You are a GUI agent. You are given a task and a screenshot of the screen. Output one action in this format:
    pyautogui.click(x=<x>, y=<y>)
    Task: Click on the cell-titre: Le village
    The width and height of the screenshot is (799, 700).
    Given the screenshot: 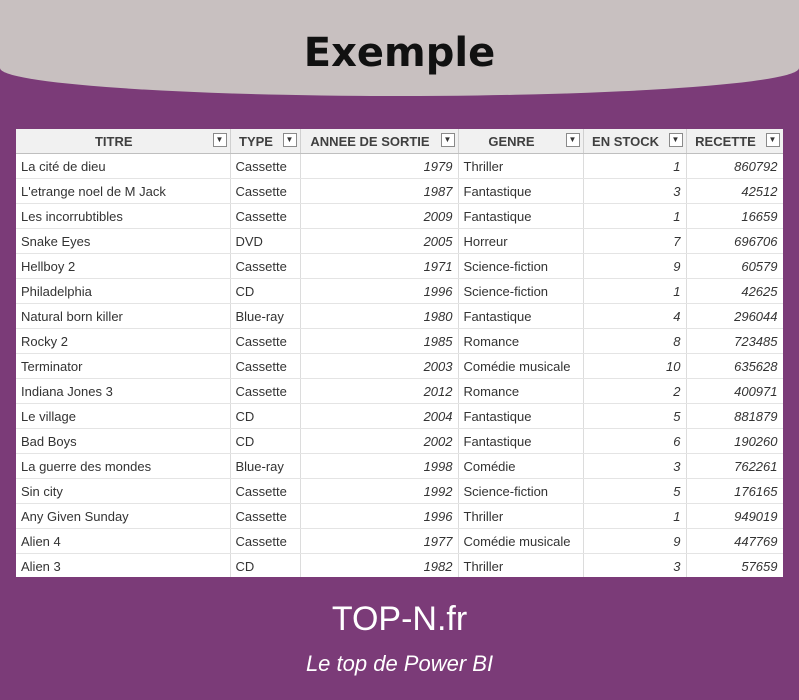 What is the action you would take?
    pyautogui.click(x=123, y=416)
    